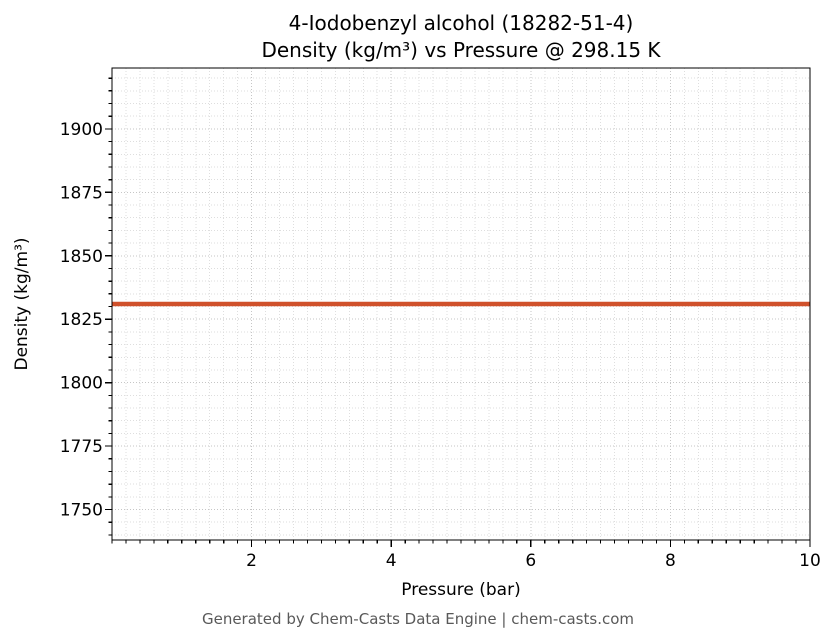 The width and height of the screenshot is (836, 644). I want to click on y-tick-label: 1825, so click(81, 320).